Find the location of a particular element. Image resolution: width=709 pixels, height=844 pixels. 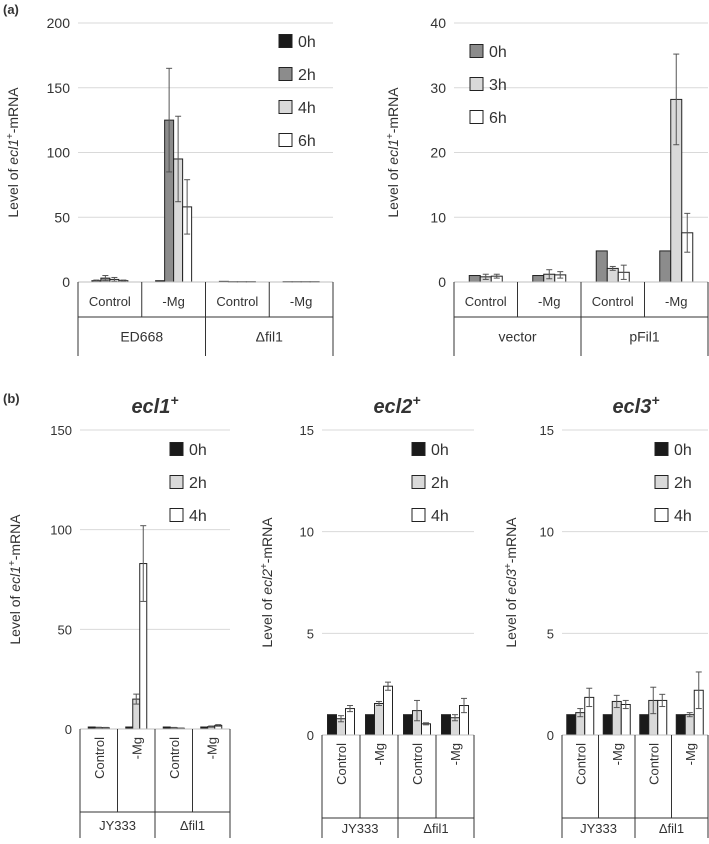

legend: 0h 2h 4h is located at coordinates (673, 483).